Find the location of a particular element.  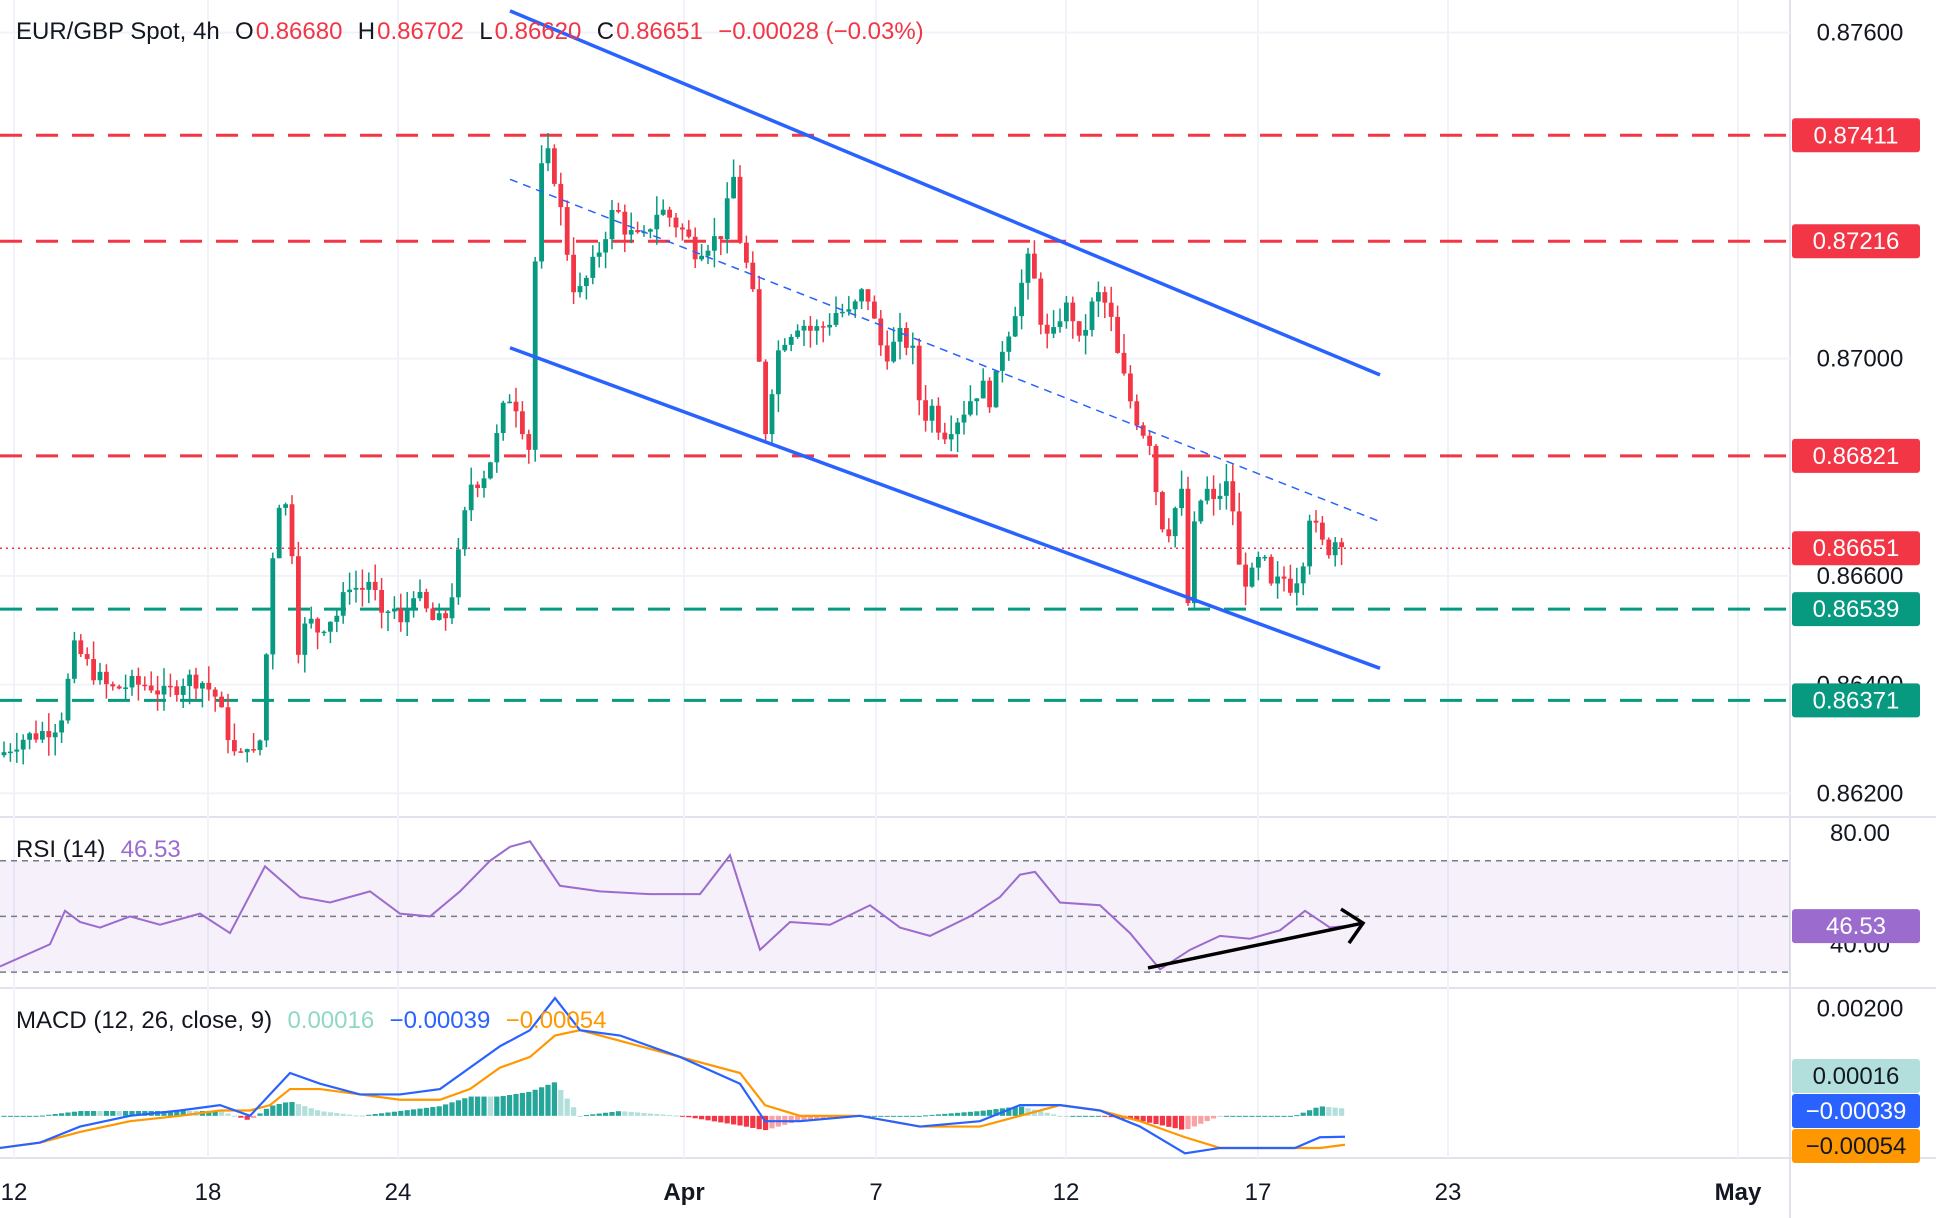

rsi-tick-label: 80.00 is located at coordinates (1860, 833).